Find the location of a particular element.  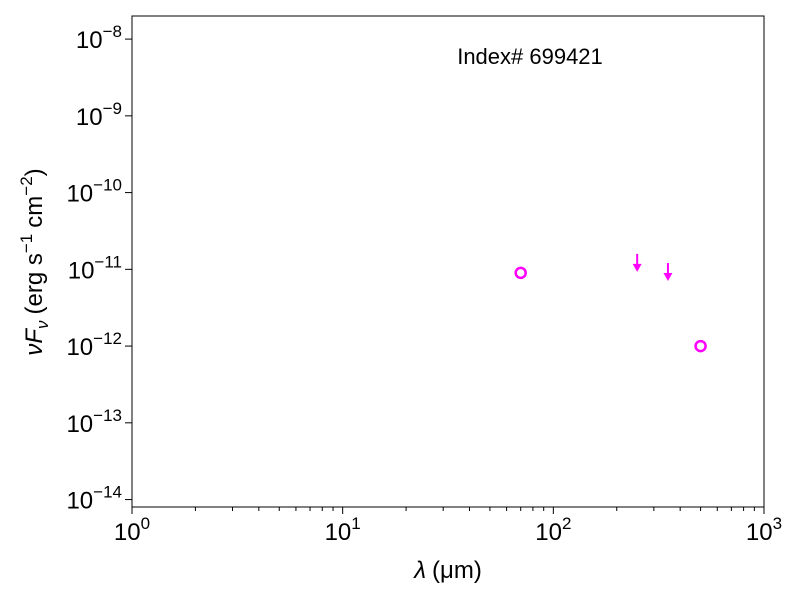

y-axis-exp1: −1 is located at coordinates (26, 243).